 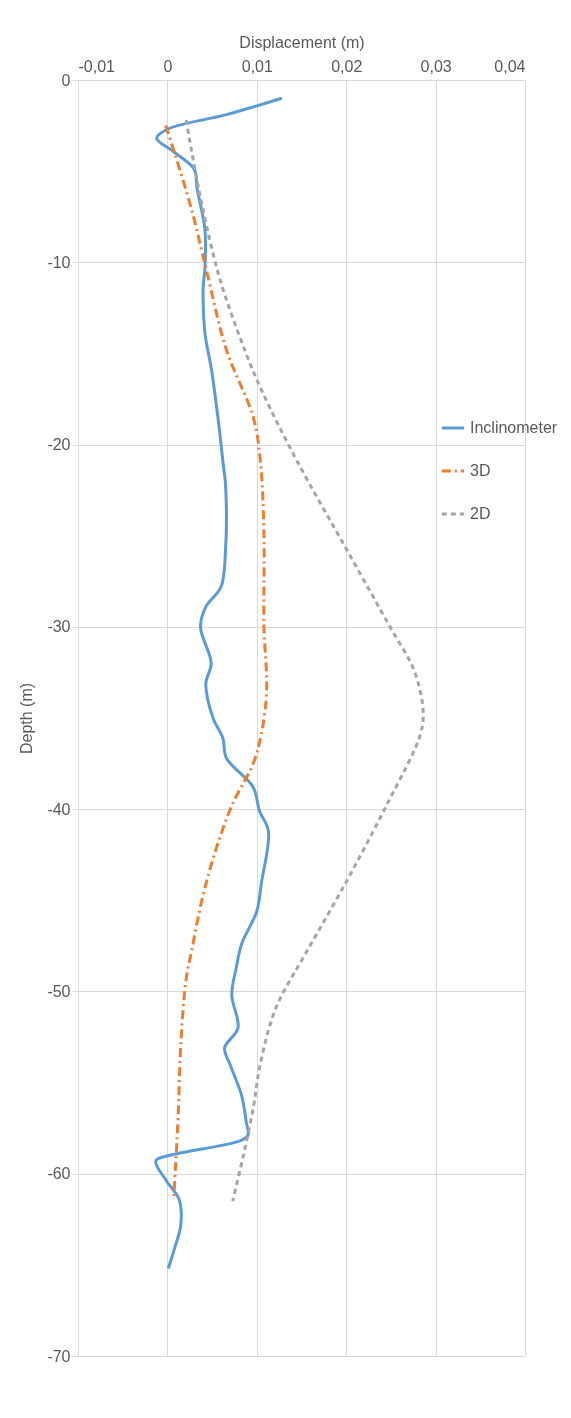 What do you see at coordinates (168, 66) in the screenshot?
I see `x-tick-label: 0` at bounding box center [168, 66].